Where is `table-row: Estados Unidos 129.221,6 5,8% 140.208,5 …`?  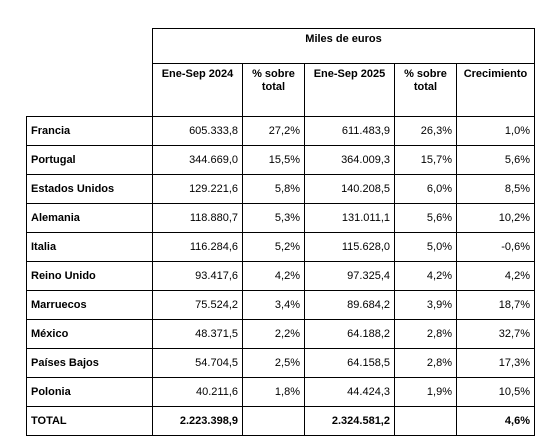
table-row: Estados Unidos 129.221,6 5,8% 140.208,5 … is located at coordinates (280, 189).